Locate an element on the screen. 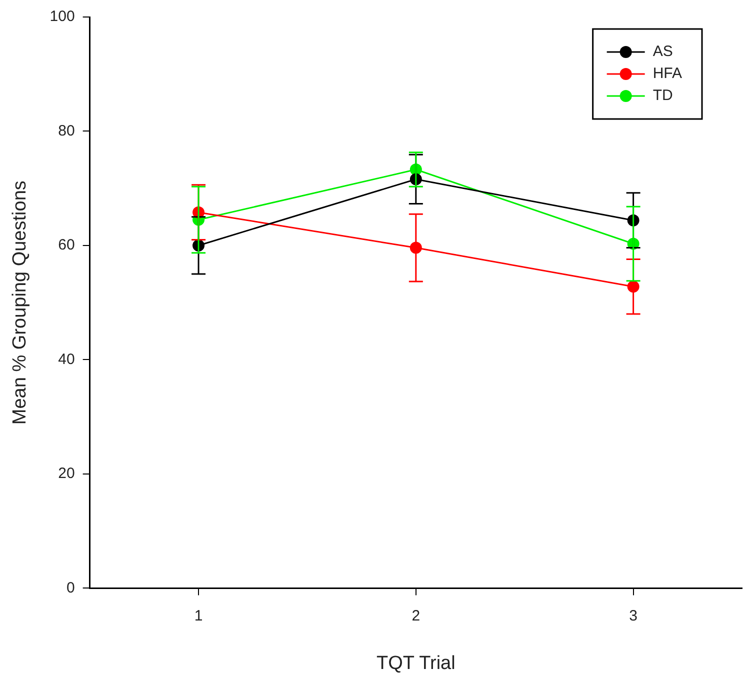 The height and width of the screenshot is (684, 748). y-axis-title: Mean % Grouping Questions is located at coordinates (20, 302).